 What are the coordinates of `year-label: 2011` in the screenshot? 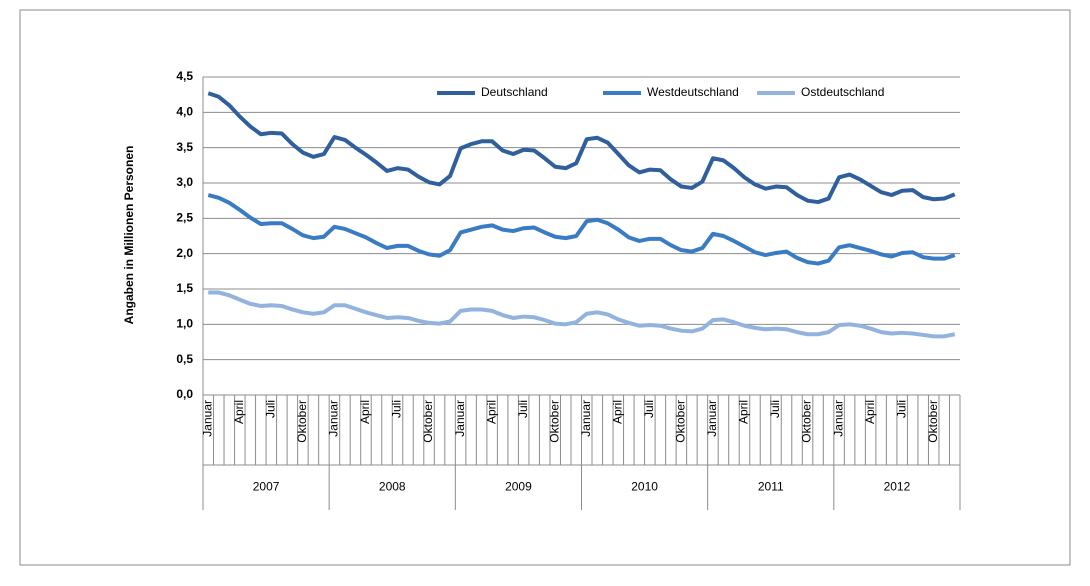 It's located at (771, 487).